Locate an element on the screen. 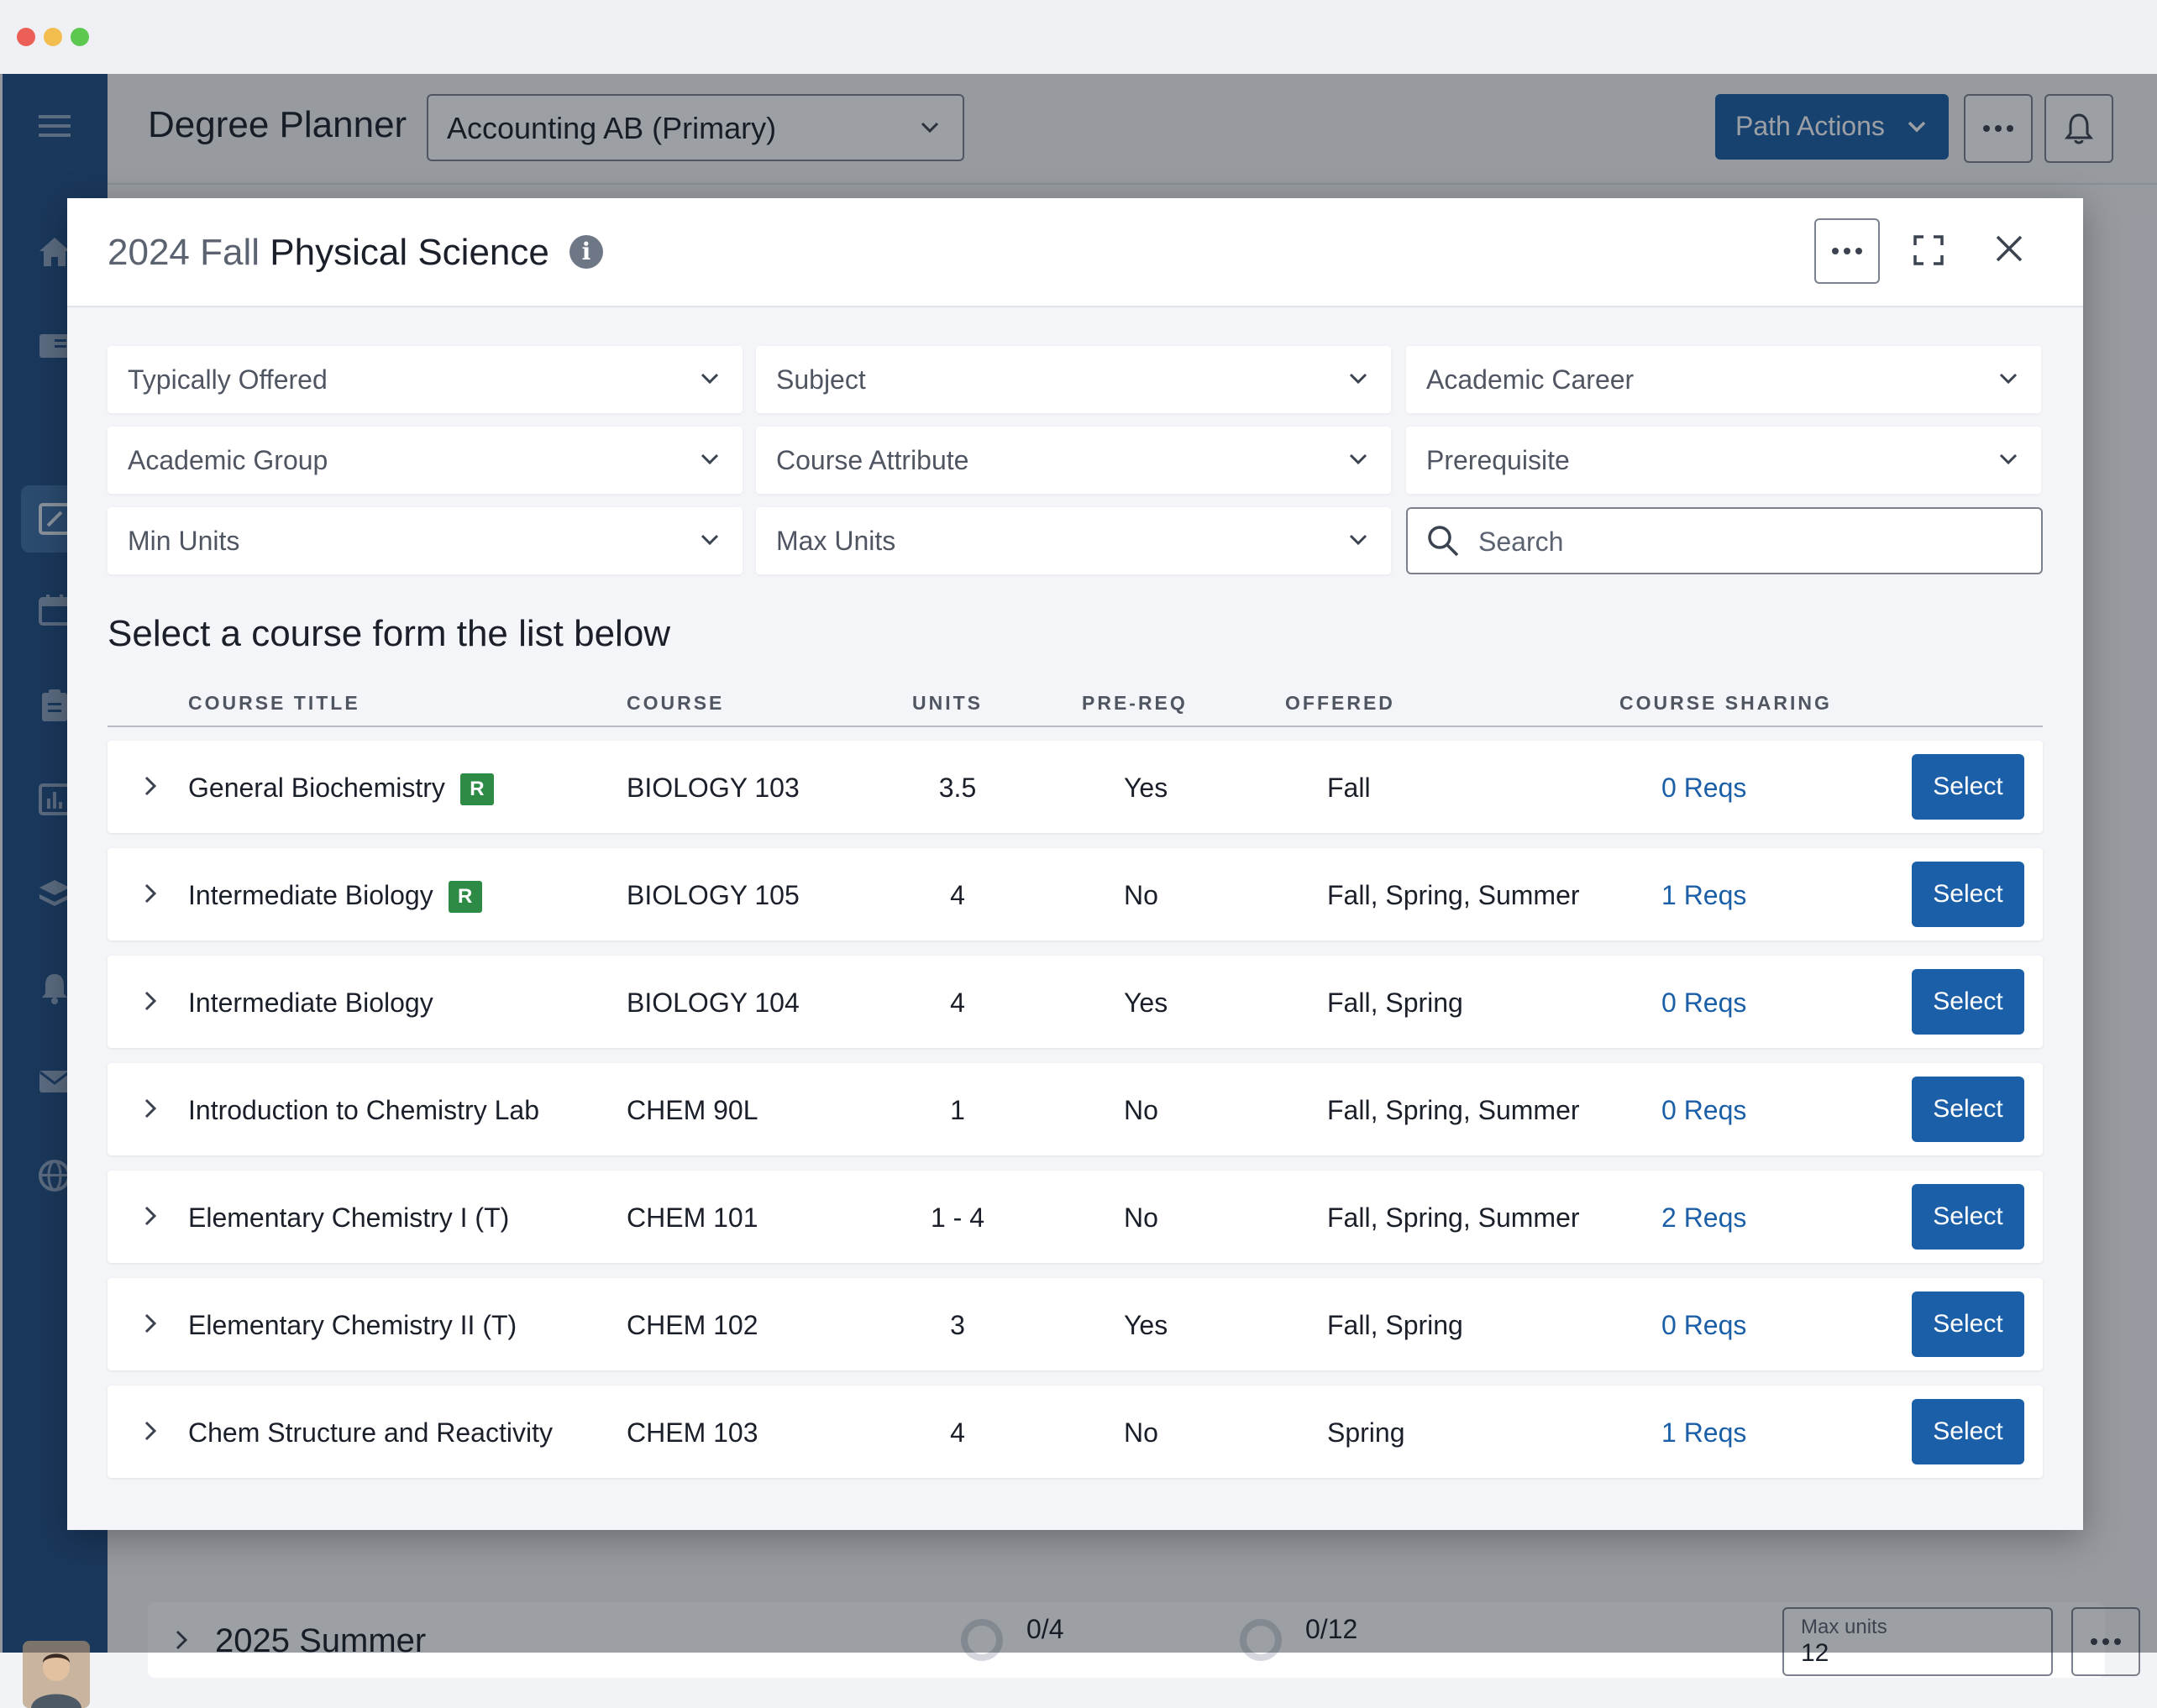 The width and height of the screenshot is (2157, 1708). filter-label: Course Attribute is located at coordinates (872, 460).